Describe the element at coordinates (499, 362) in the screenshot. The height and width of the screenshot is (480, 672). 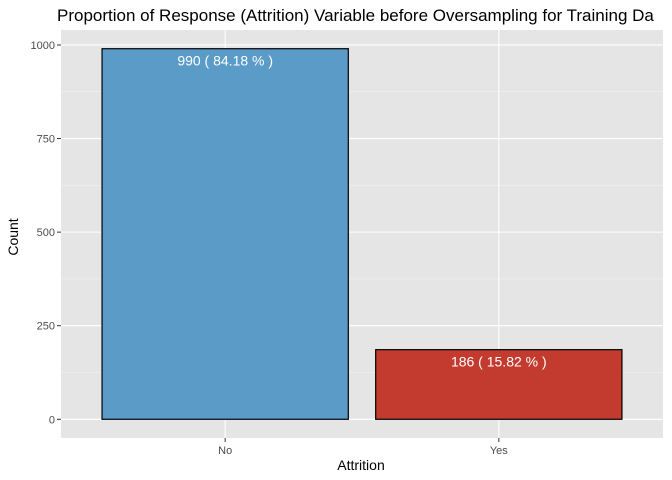
I see `bar-data-label: 186 ( 15.82 % )` at that location.